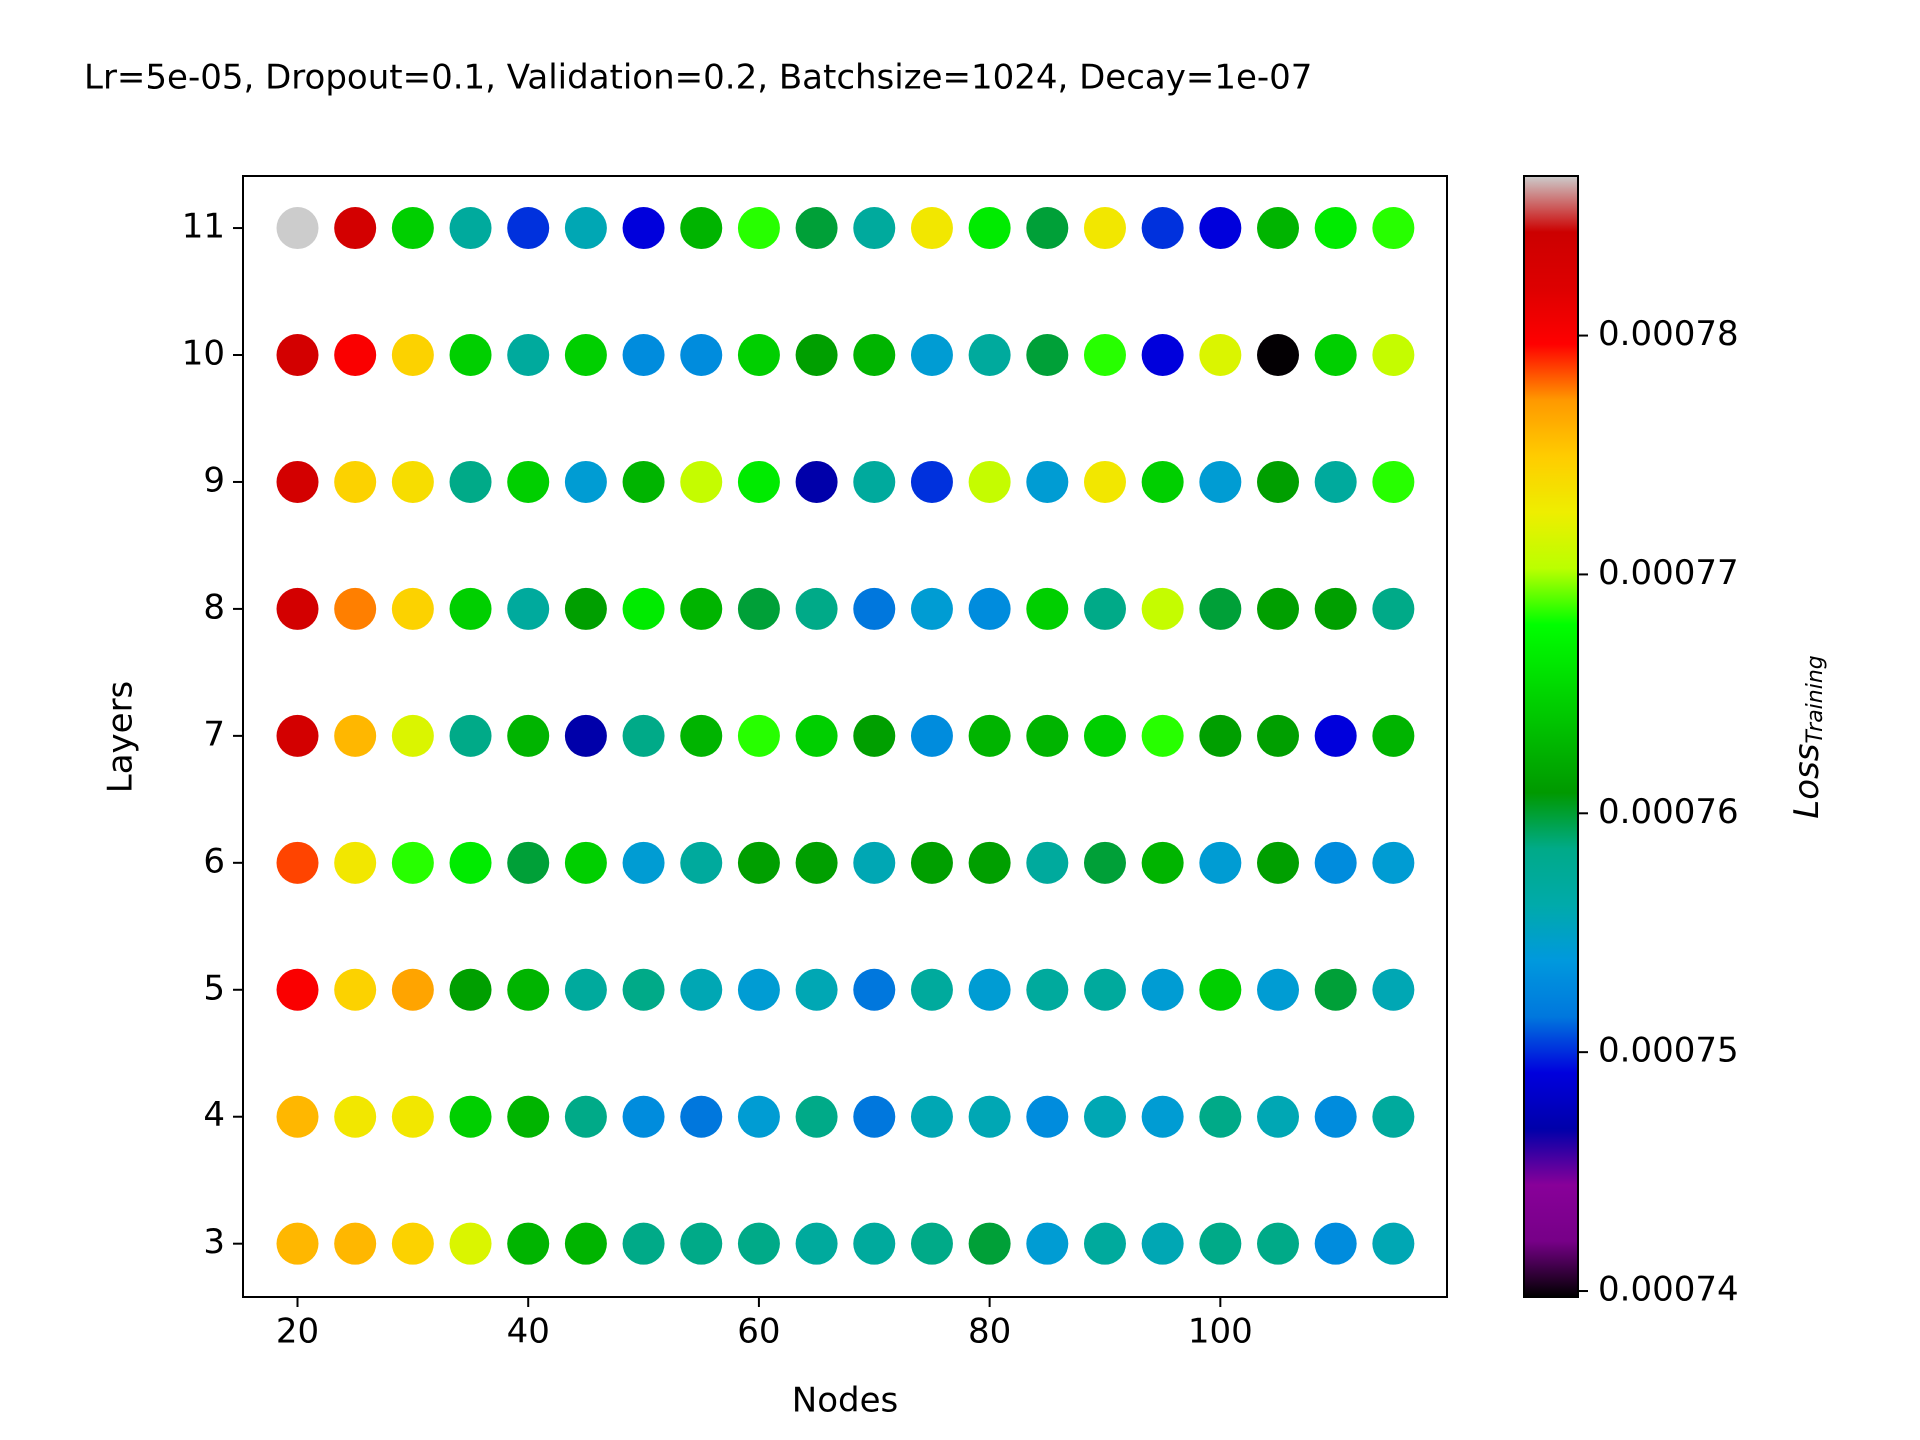 This screenshot has height=1440, width=1920. Describe the element at coordinates (214, 480) in the screenshot. I see `y-tick-label: 9` at that location.